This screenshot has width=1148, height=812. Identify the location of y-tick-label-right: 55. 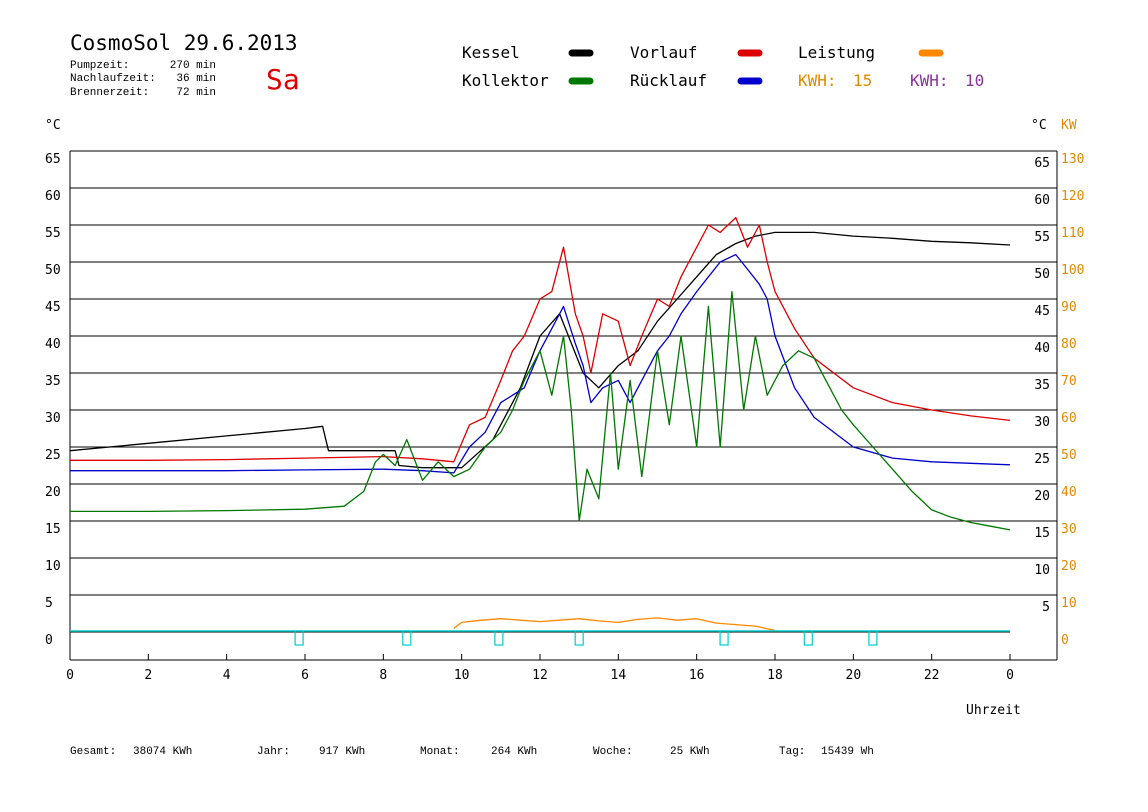
(1042, 237).